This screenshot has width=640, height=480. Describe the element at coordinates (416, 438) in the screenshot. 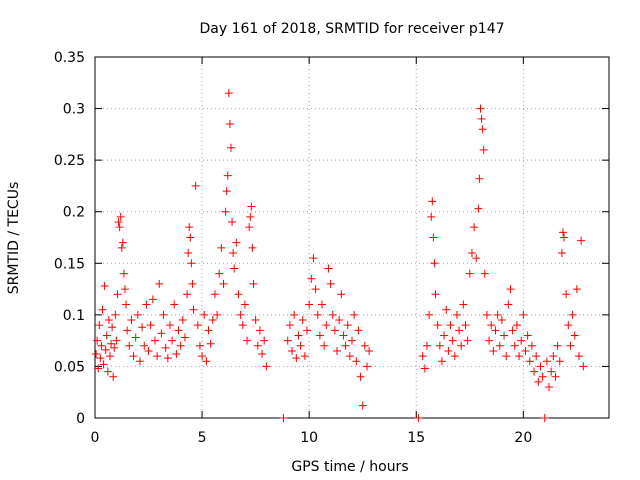

I see `x-tick-label: 15` at that location.